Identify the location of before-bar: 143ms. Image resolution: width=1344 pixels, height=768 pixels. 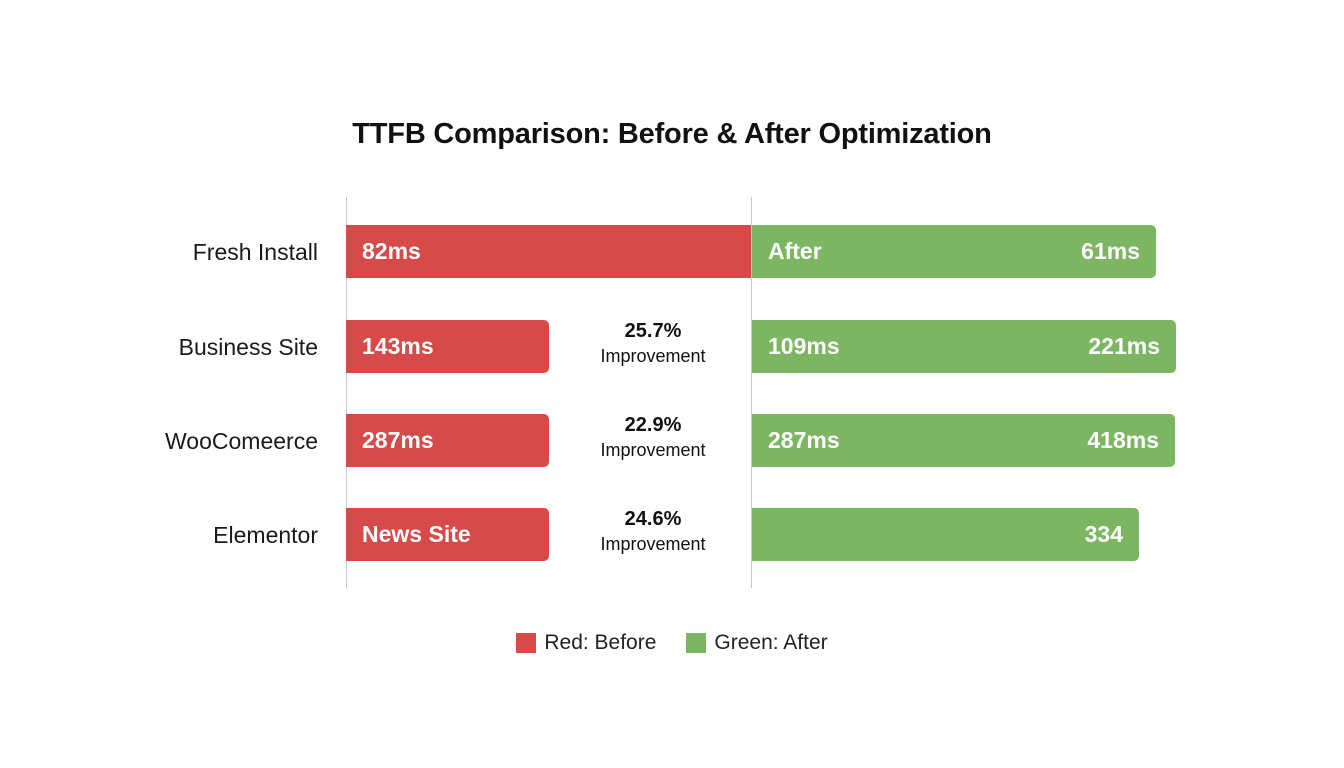
(447, 346).